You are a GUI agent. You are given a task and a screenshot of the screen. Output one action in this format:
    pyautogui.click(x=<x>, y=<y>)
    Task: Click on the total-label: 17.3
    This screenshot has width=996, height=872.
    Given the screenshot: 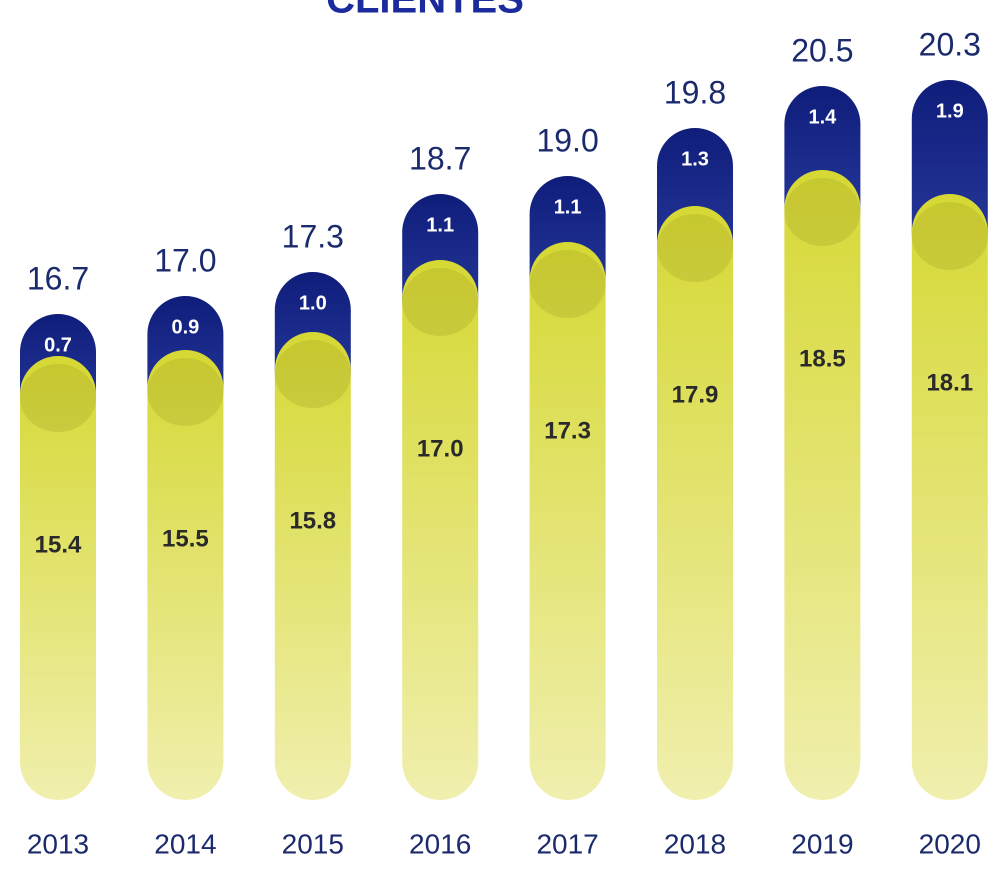 What is the action you would take?
    pyautogui.click(x=313, y=236)
    